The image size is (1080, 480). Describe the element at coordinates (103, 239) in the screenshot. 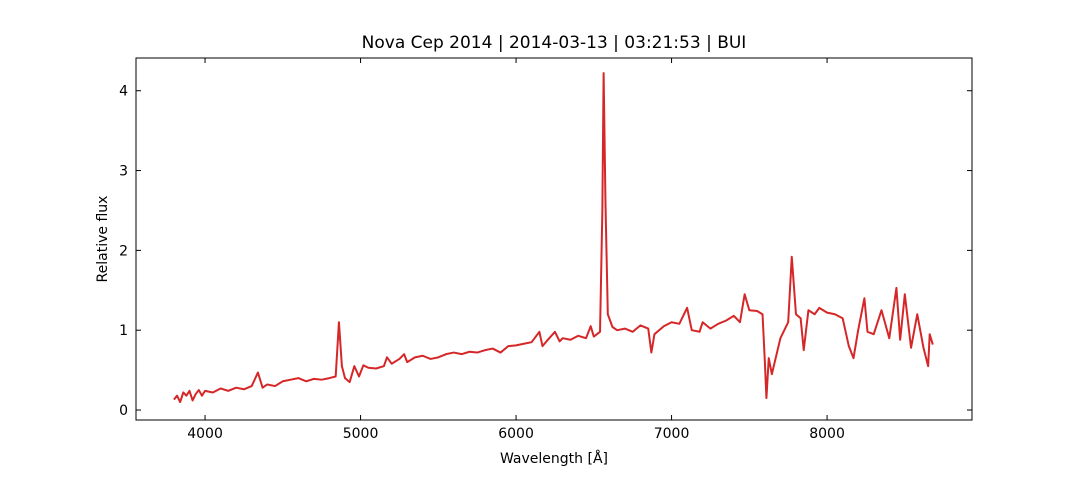

I see `y-axis-label: Relative flux` at that location.